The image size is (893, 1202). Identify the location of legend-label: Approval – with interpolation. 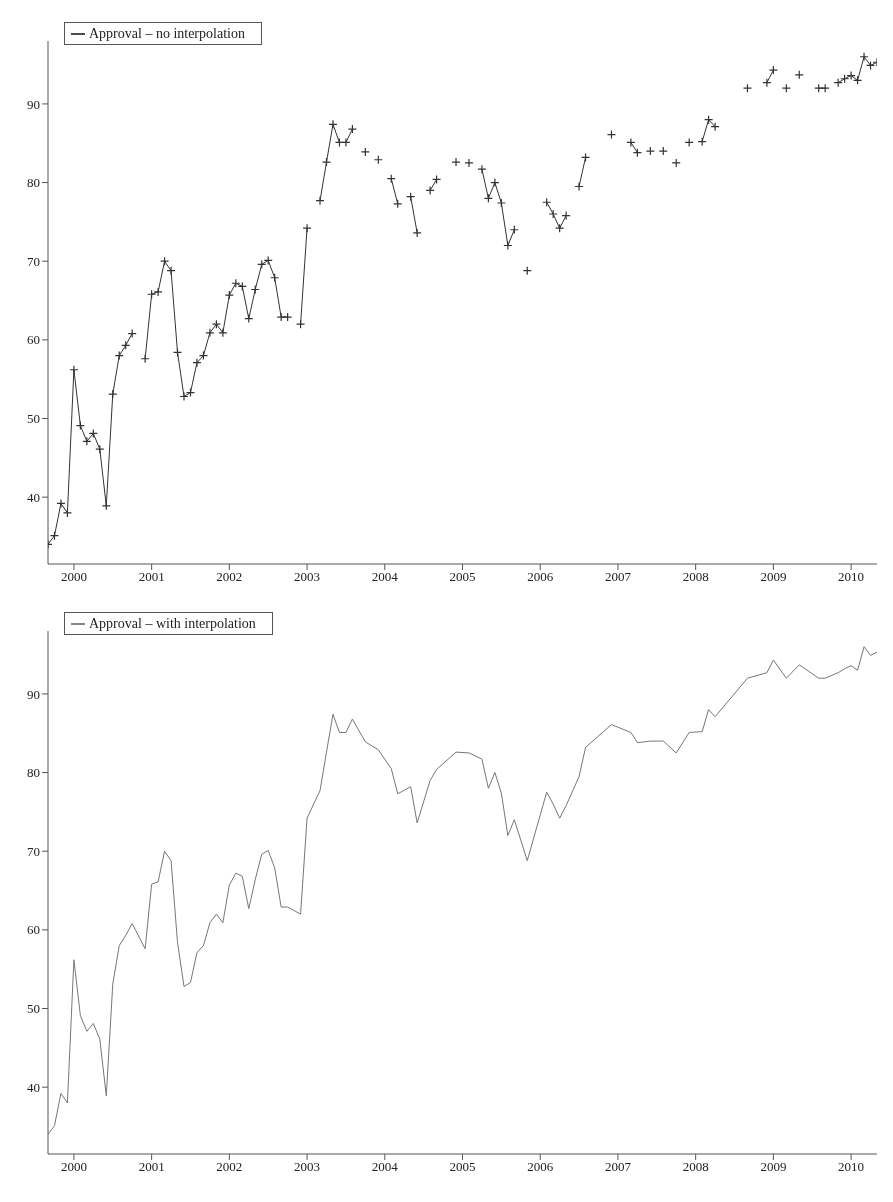
(172, 623).